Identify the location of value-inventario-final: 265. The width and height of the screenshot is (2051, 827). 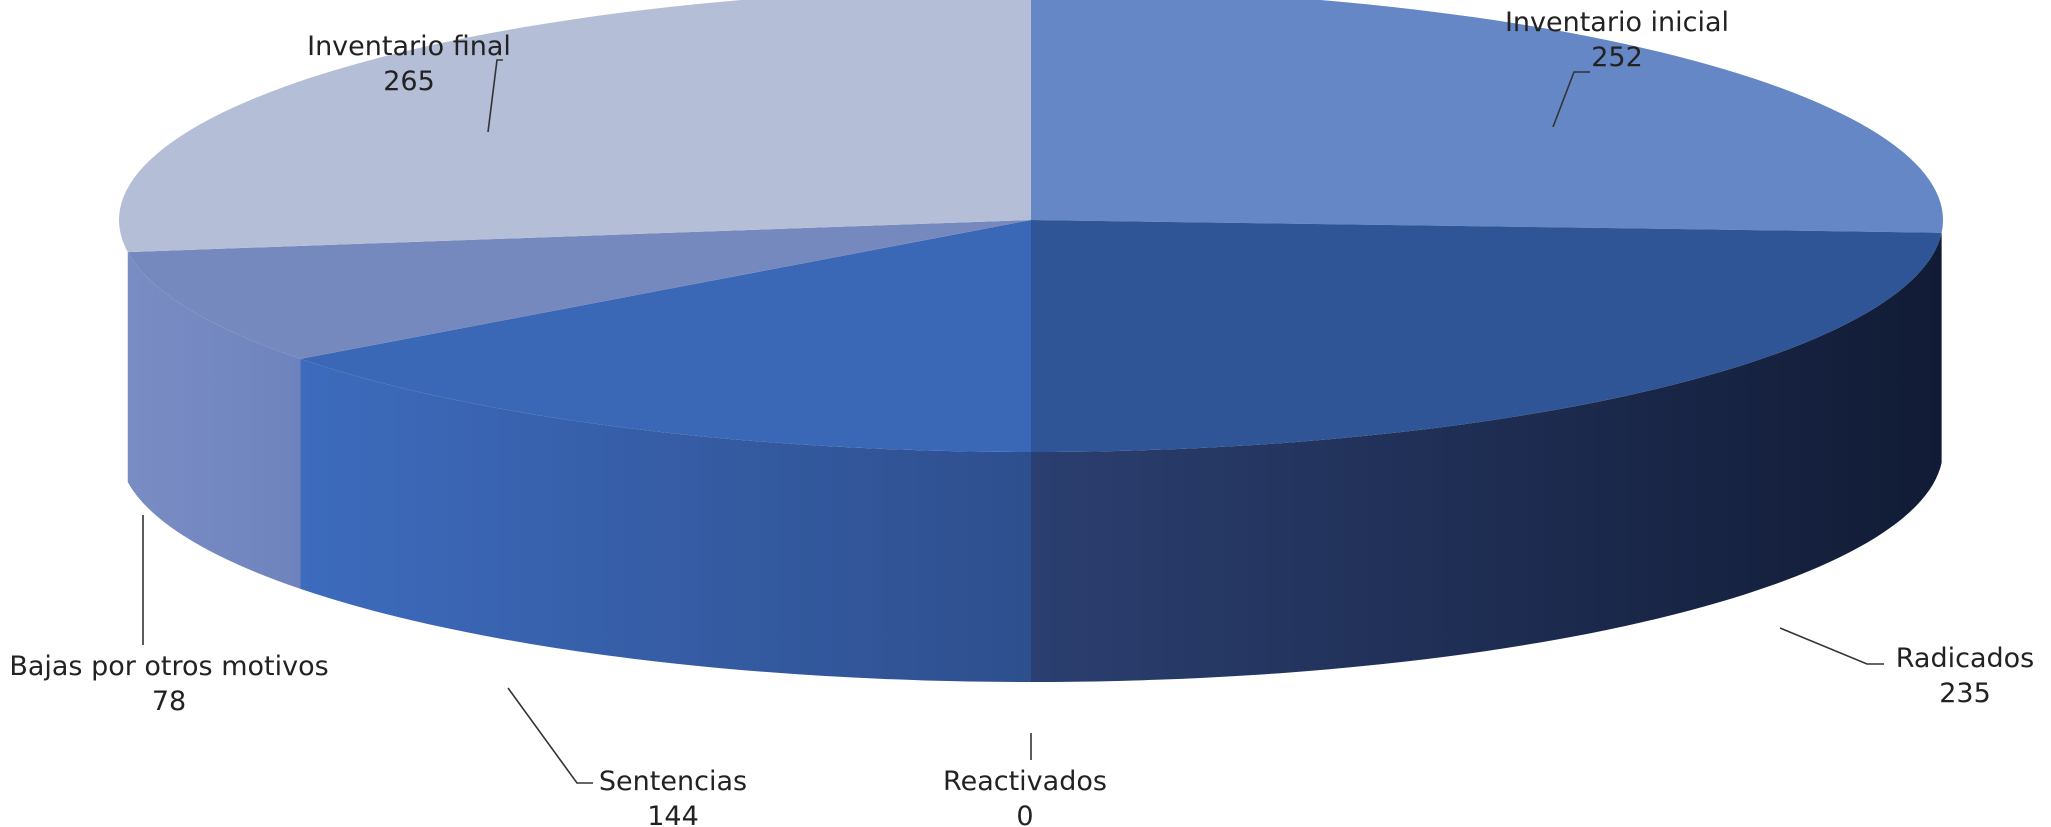
(409, 81).